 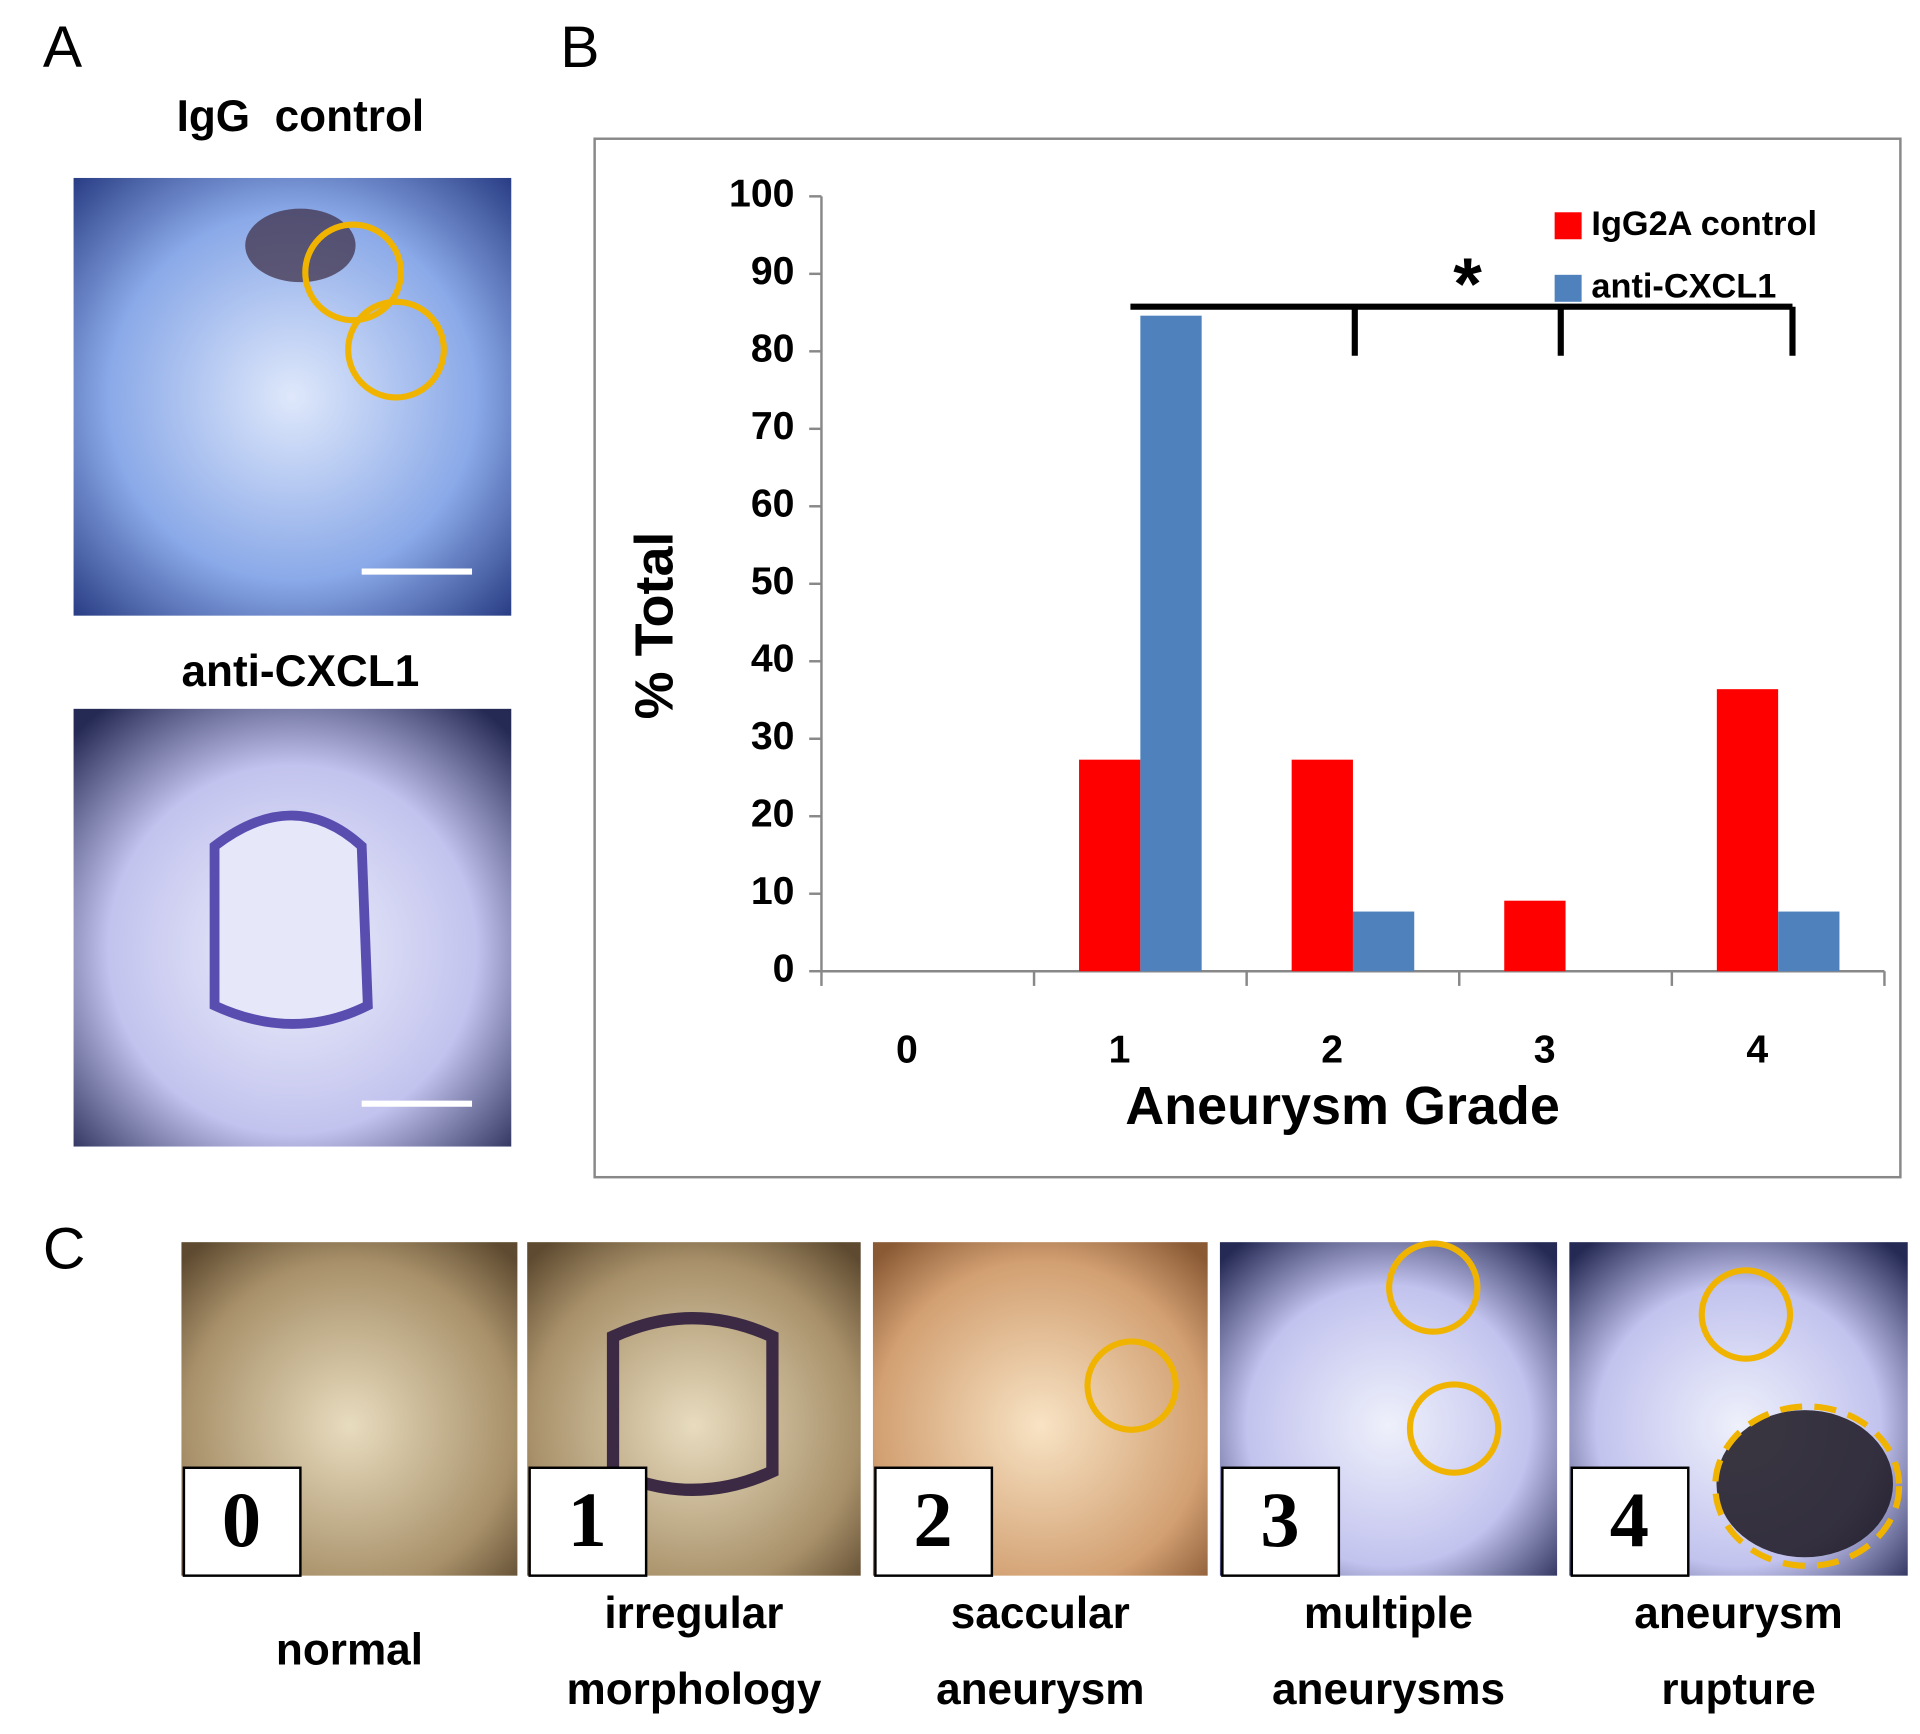 What do you see at coordinates (773, 349) in the screenshot?
I see `y-tick-label: 80` at bounding box center [773, 349].